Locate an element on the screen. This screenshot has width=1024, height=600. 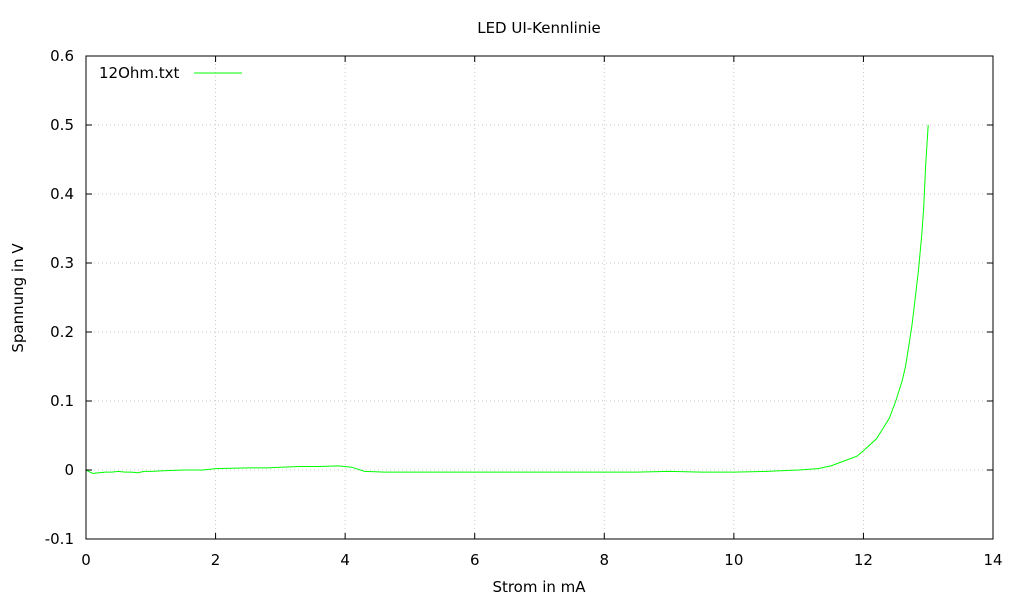
x-tick-labels: 0 2 4 6 8 10 12 14 is located at coordinates (541, 560).